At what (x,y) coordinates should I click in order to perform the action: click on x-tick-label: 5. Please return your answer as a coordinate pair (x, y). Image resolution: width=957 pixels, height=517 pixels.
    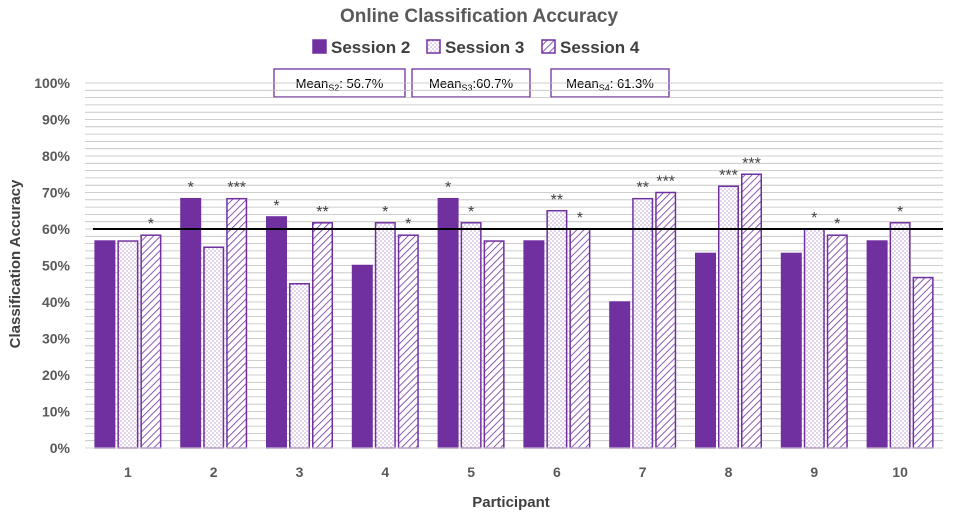
    Looking at the image, I should click on (471, 472).